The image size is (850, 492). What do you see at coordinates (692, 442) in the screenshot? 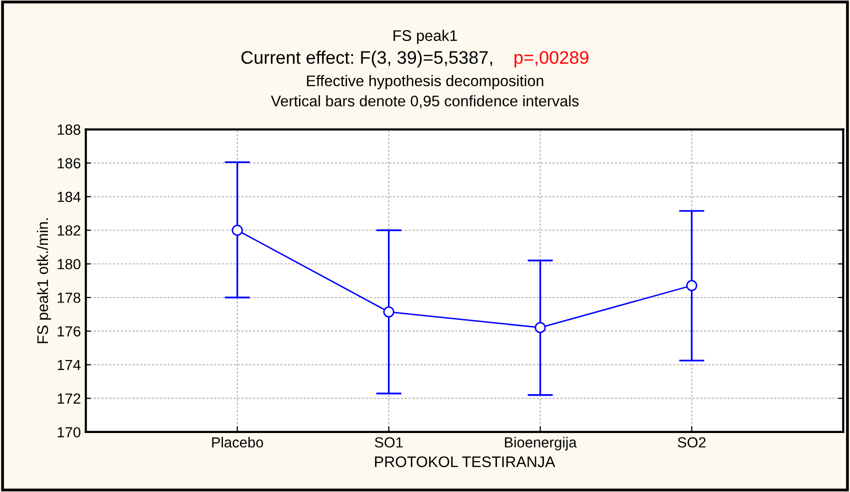
I see `x-tick-label: SO2` at bounding box center [692, 442].